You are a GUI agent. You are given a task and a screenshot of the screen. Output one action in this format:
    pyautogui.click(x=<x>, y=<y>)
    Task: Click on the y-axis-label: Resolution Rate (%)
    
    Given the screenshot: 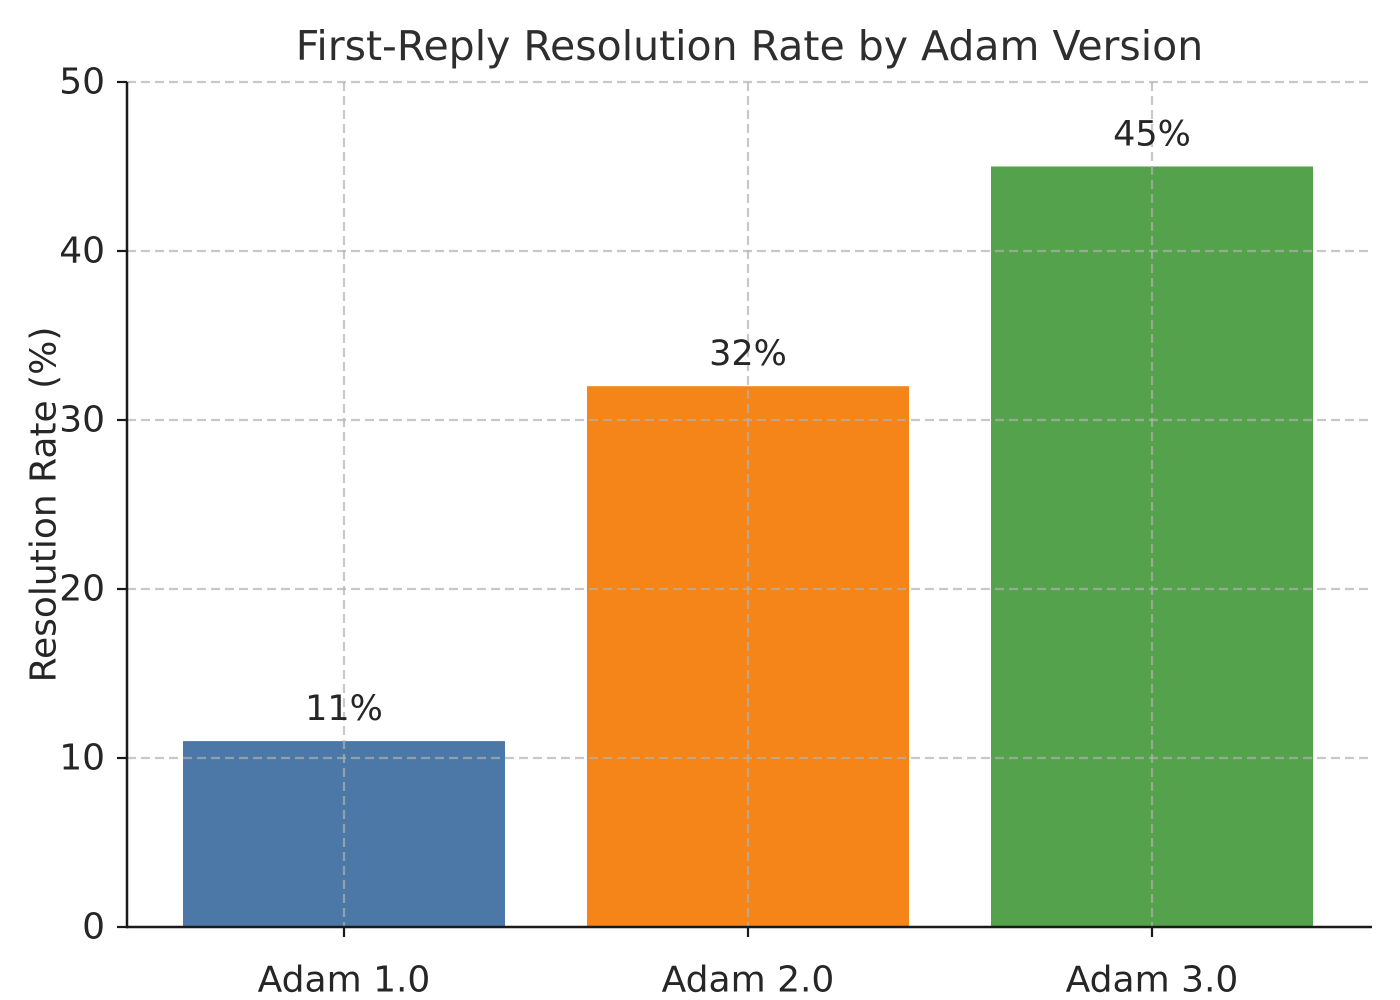 What is the action you would take?
    pyautogui.click(x=44, y=505)
    